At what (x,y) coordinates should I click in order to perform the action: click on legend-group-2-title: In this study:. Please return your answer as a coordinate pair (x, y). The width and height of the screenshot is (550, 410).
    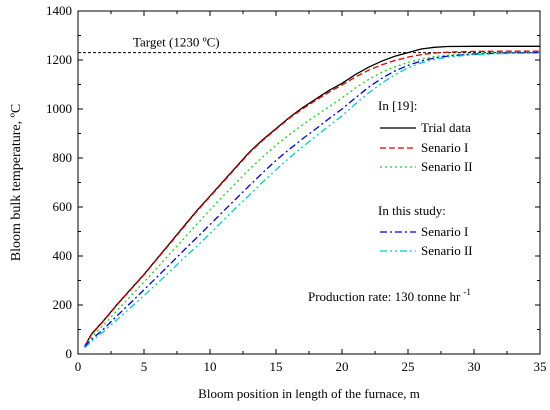
    Looking at the image, I should click on (412, 210).